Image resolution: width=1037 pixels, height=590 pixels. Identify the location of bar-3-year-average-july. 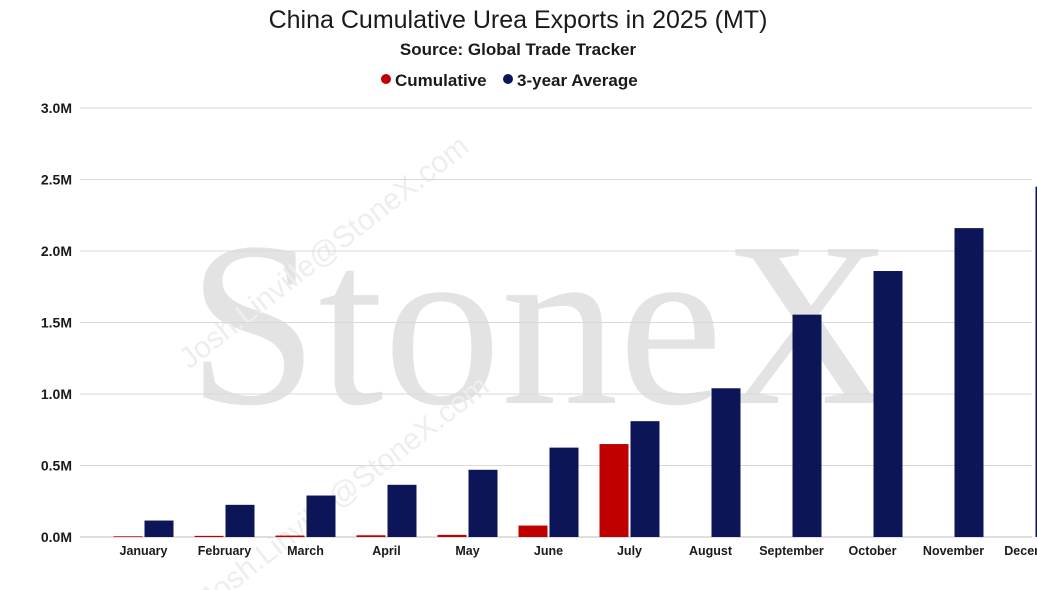
(645, 479).